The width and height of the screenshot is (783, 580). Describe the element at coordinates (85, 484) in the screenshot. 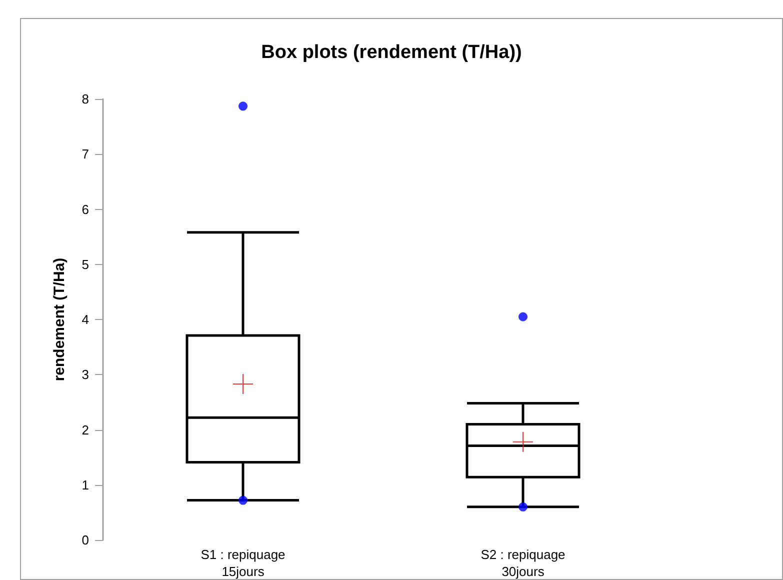

I see `y-tick-label: 1` at that location.